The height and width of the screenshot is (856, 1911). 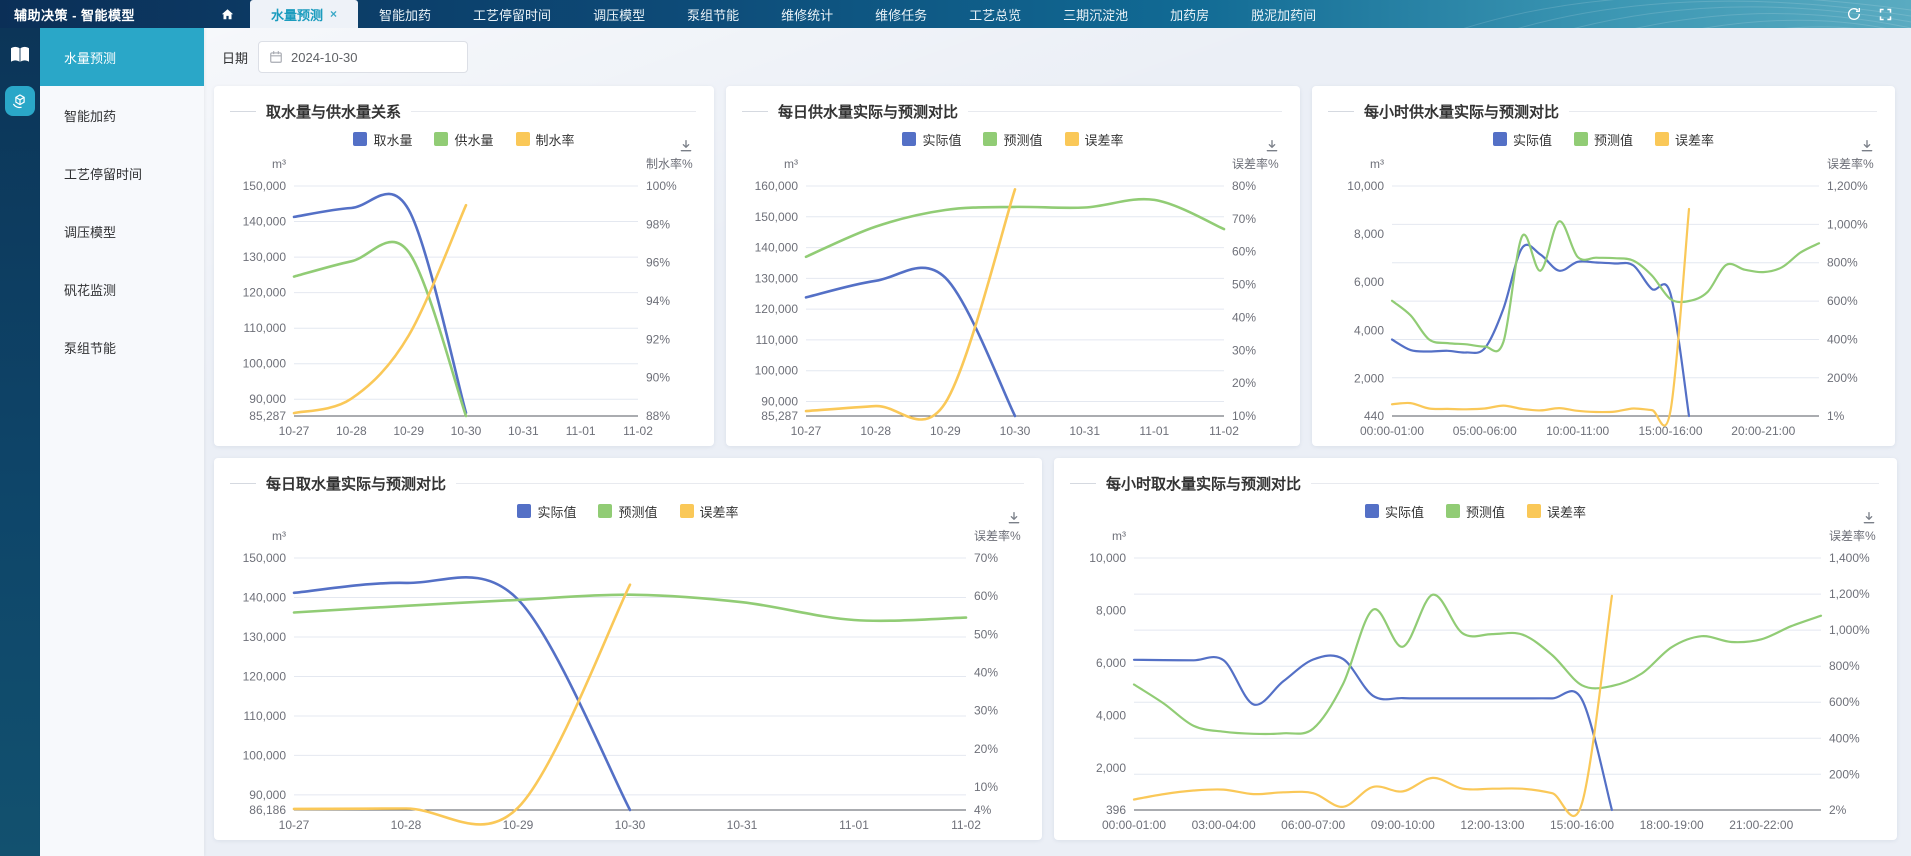 I want to click on series-line-预测值, so click(x=1015, y=228).